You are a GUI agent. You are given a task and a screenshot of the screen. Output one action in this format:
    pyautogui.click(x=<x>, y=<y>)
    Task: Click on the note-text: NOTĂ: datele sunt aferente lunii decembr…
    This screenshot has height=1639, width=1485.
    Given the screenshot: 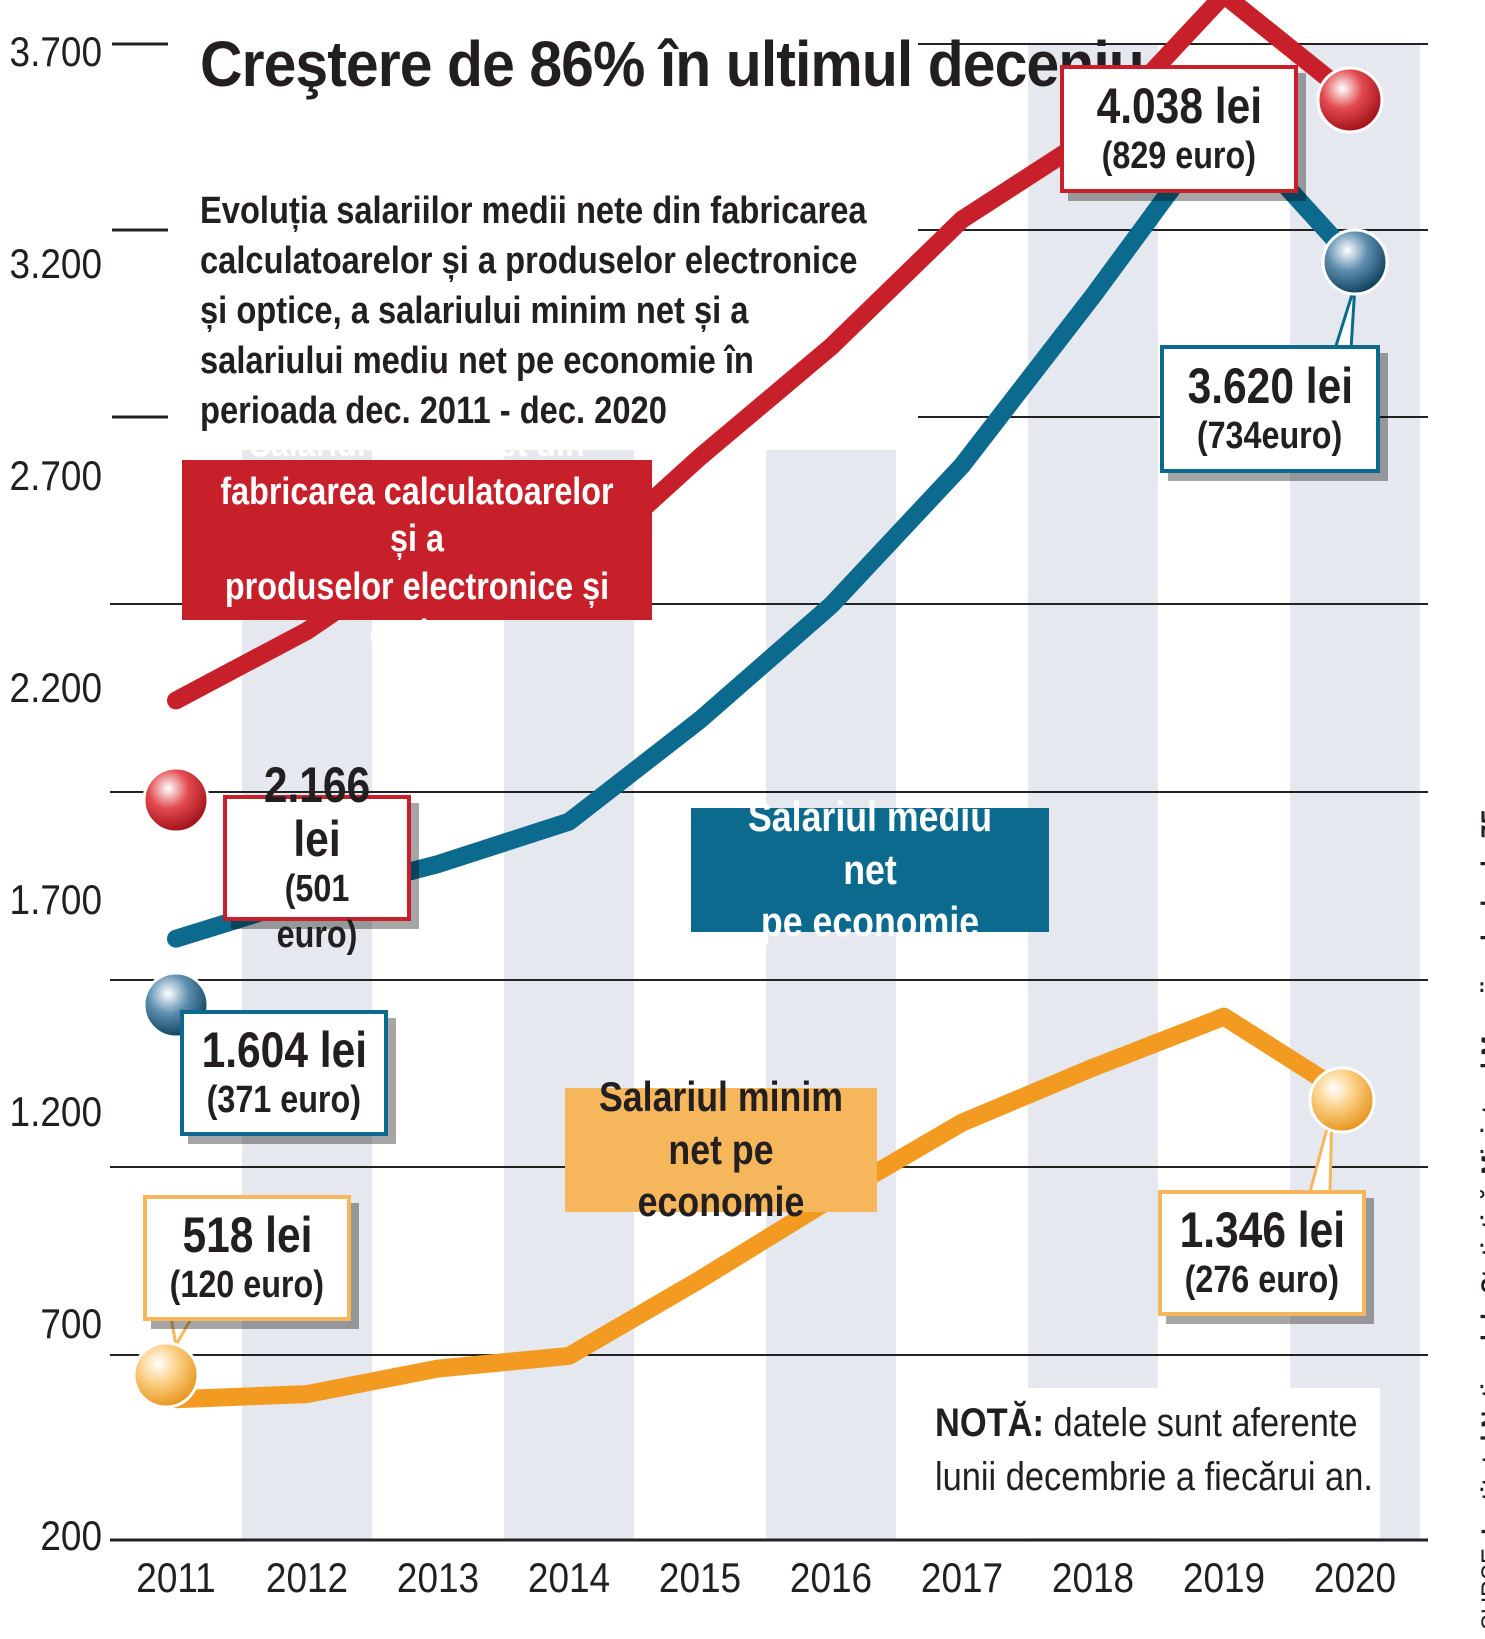 What is the action you would take?
    pyautogui.click(x=1158, y=1450)
    